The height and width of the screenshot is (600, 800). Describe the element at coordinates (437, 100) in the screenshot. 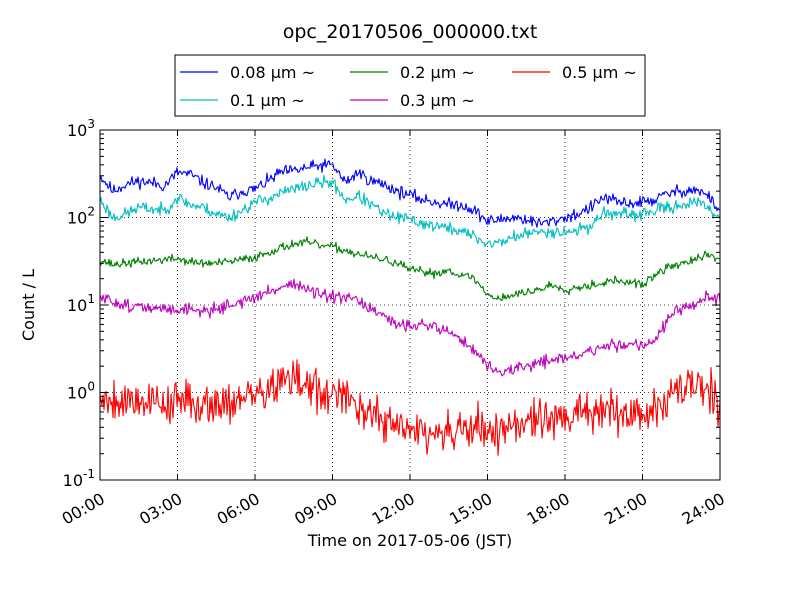

I see `legend-label: 0.3 µm ~` at that location.